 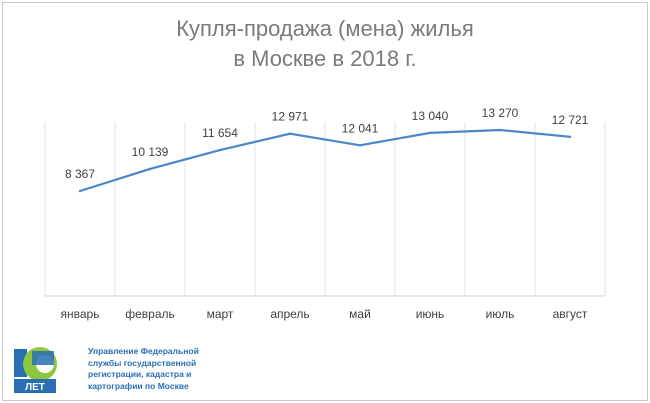 I want to click on org-line-2: службы государственной, so click(x=142, y=362).